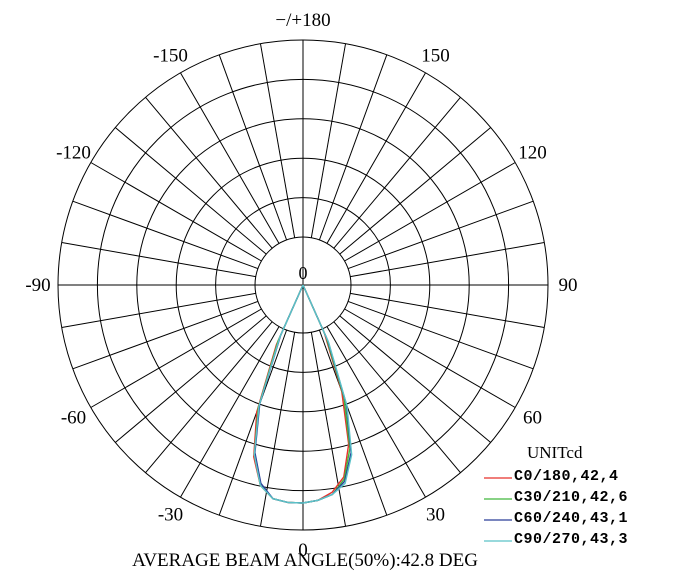  I want to click on angle-tick-label: 150, so click(435, 56).